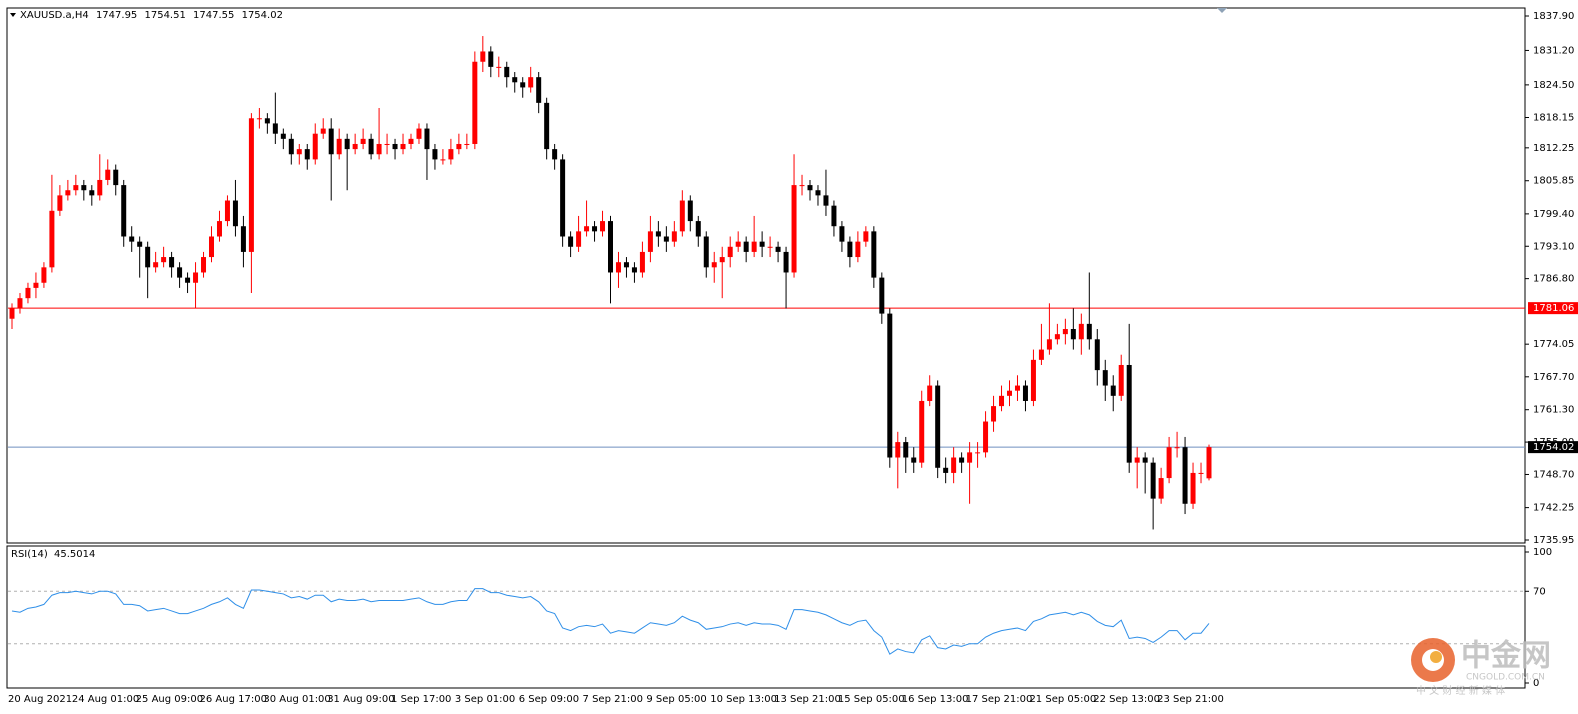 The image size is (1578, 714). What do you see at coordinates (935, 699) in the screenshot?
I see `x-tick-label: 16 Sep 13:00` at bounding box center [935, 699].